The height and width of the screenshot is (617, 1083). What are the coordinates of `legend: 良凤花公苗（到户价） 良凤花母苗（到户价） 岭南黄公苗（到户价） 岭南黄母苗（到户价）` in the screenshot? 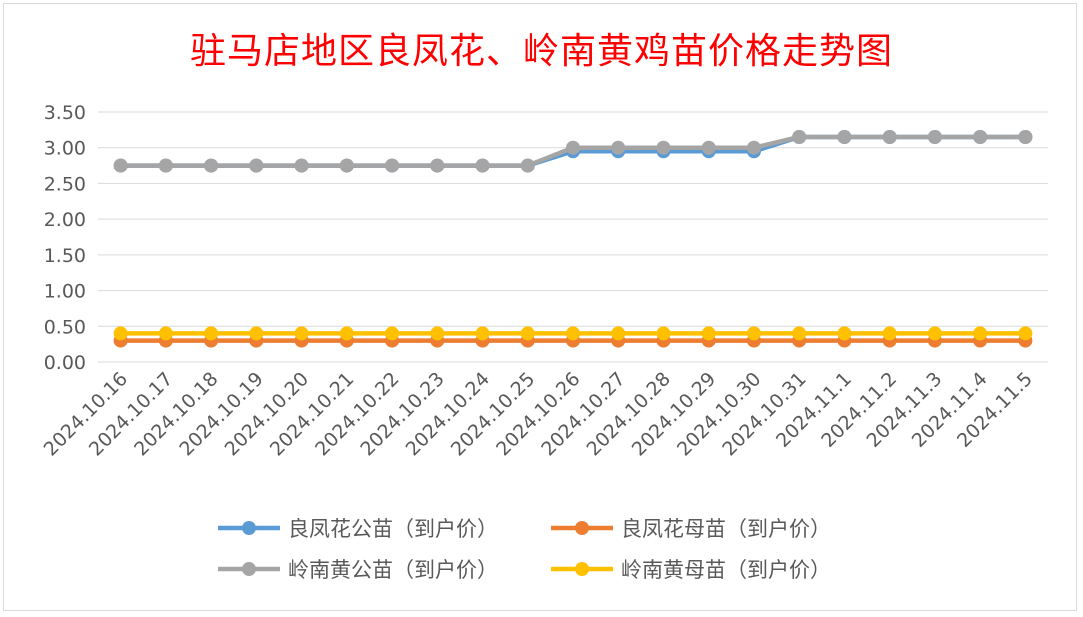 It's located at (524, 549).